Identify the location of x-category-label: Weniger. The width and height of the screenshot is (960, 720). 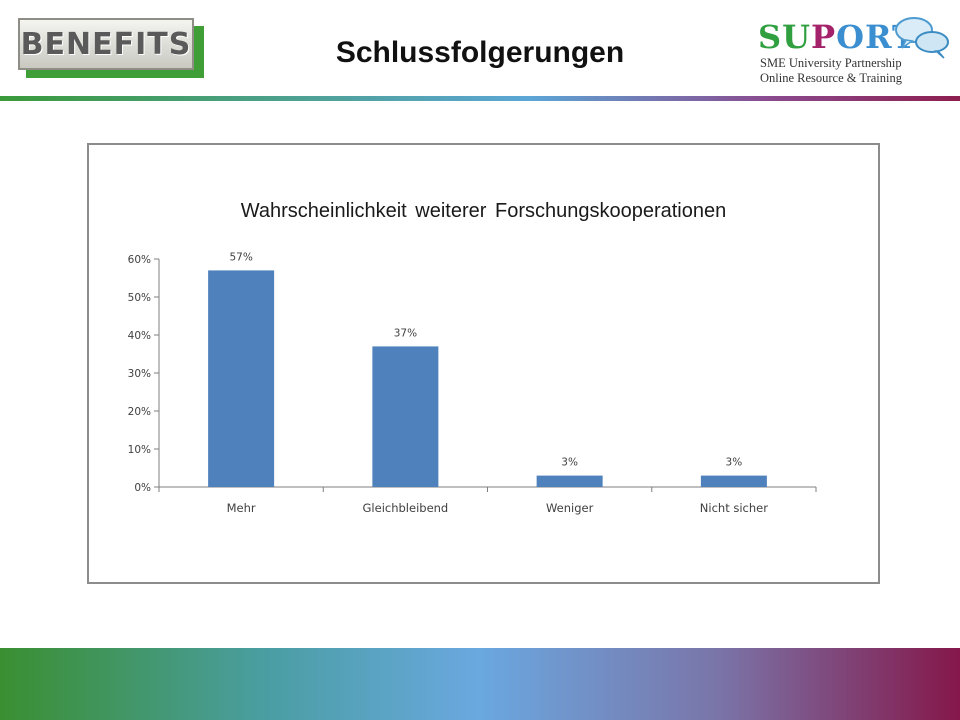
(570, 508).